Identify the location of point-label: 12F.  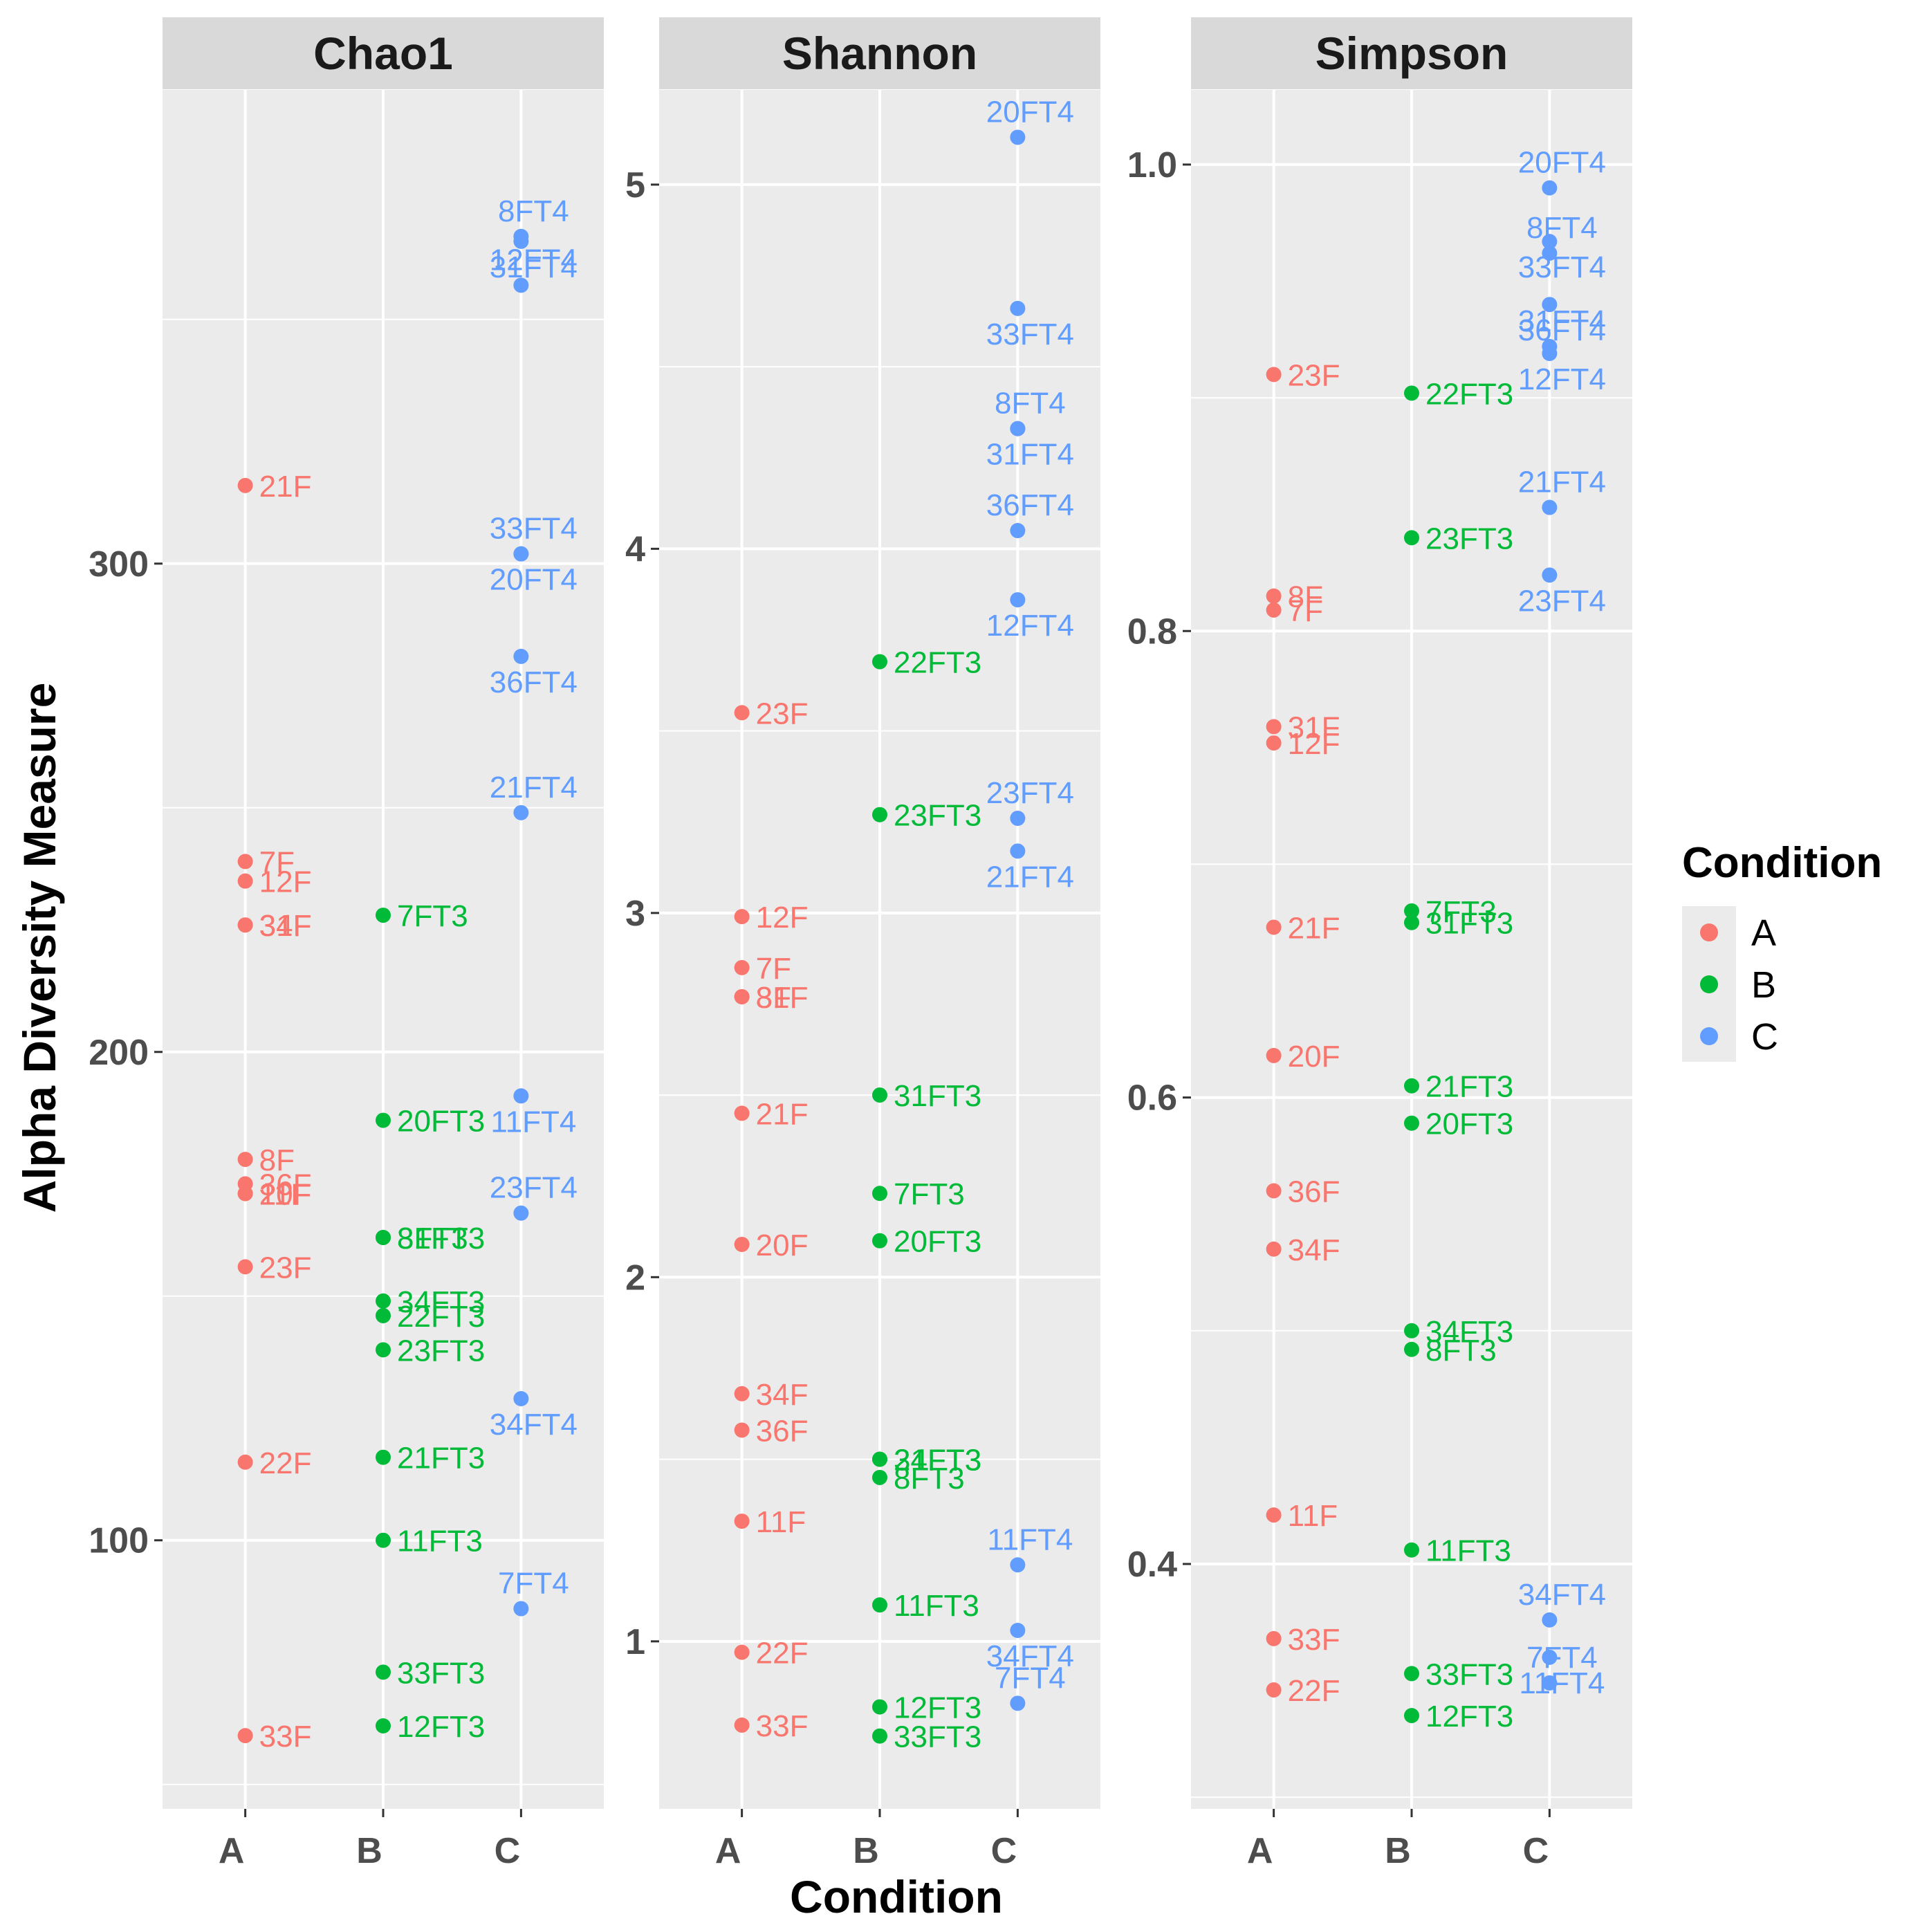
(285, 882).